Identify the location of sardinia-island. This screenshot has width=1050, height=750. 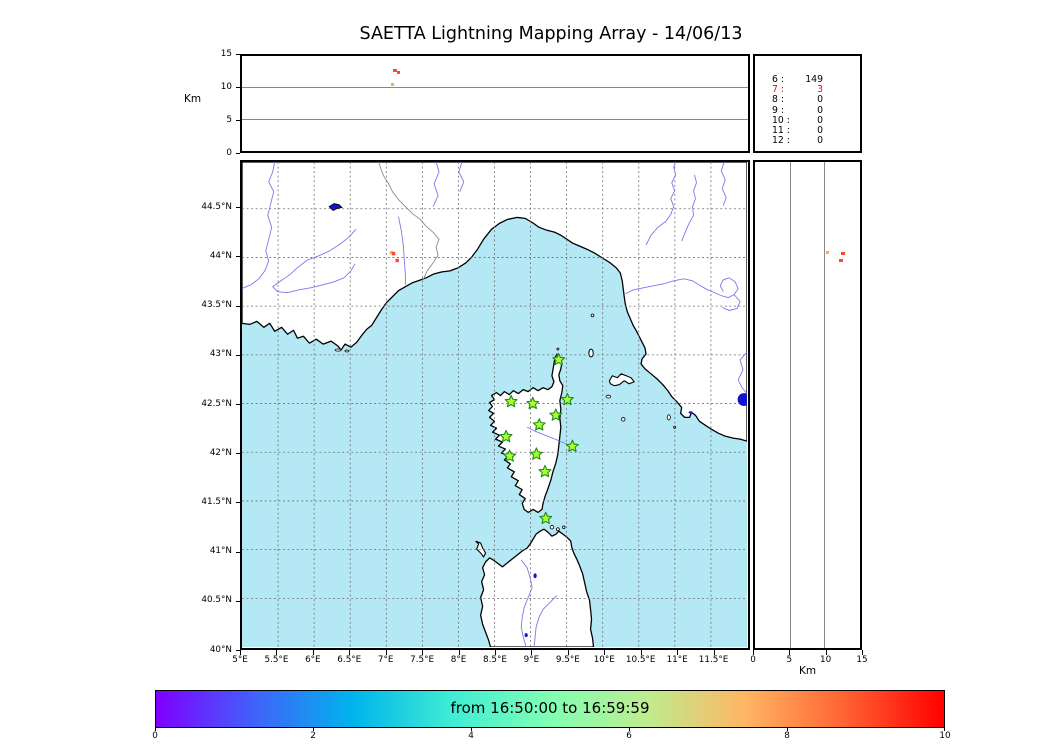
(537, 587).